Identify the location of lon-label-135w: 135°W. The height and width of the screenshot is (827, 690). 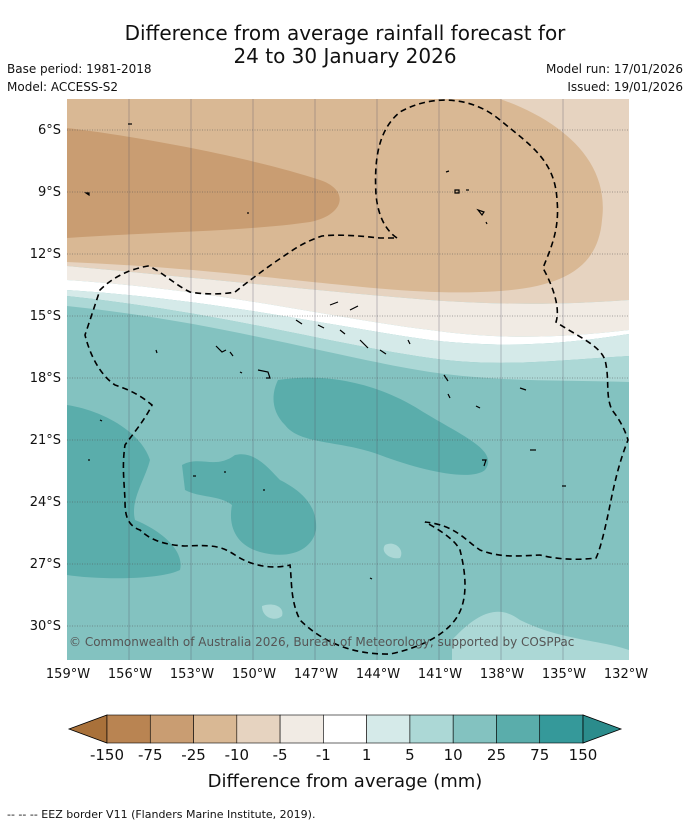
(564, 674).